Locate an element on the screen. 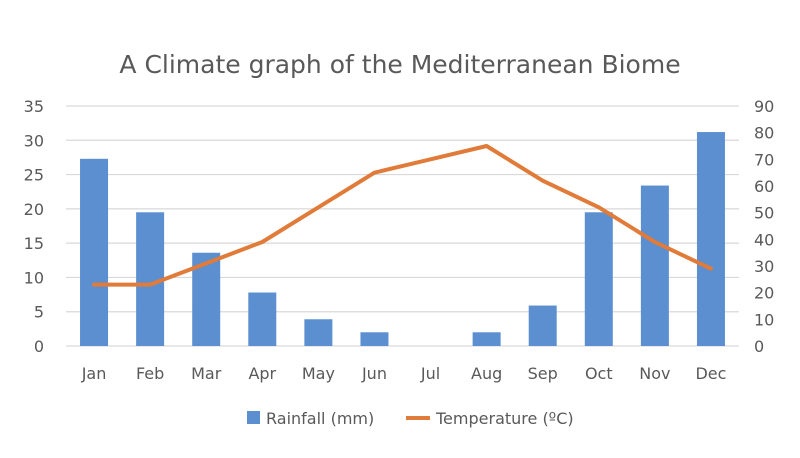  y-right-tick-label: 20 is located at coordinates (764, 293).